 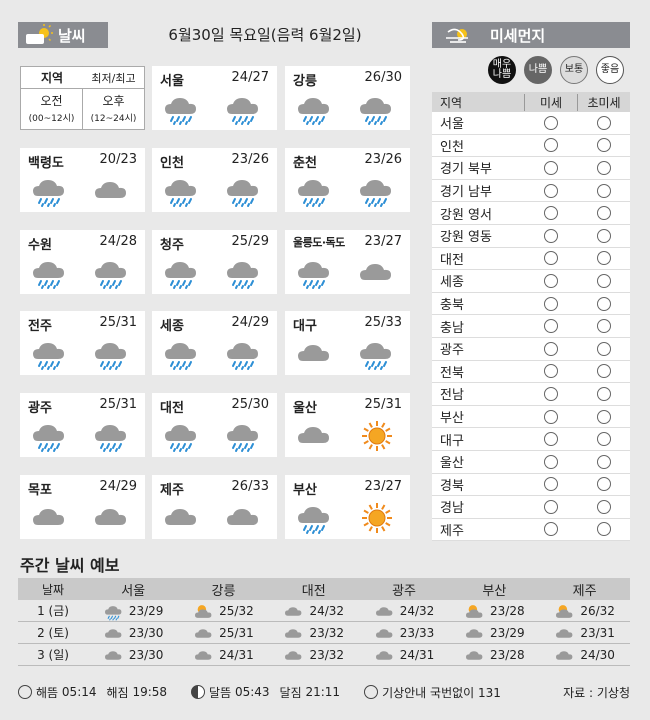 I want to click on sunset-label: 해짐, so click(x=117, y=692).